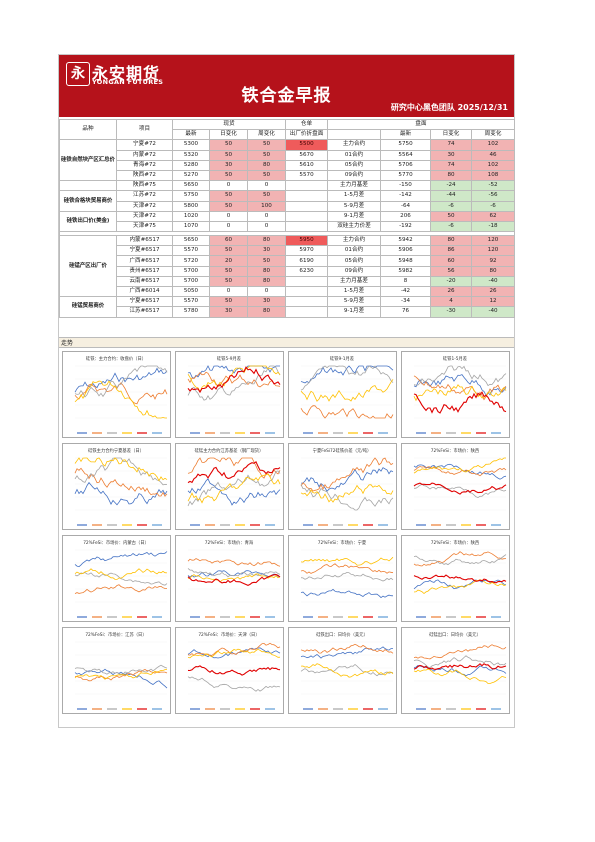 Image resolution: width=595 pixels, height=842 pixels. Describe the element at coordinates (451, 271) in the screenshot. I see `futures-daily-change: 56` at that location.